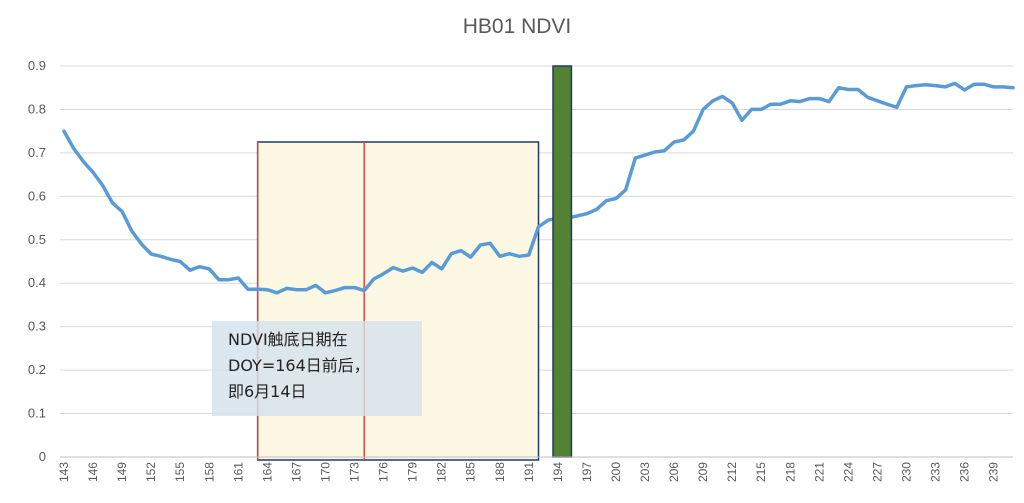 The height and width of the screenshot is (503, 1024). What do you see at coordinates (732, 472) in the screenshot?
I see `x-tick-label: 212` at bounding box center [732, 472].